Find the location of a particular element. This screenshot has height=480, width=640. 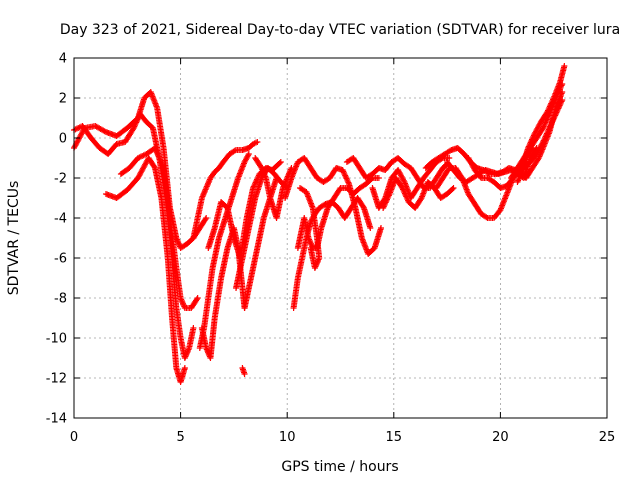

y-tick-label: -14 is located at coordinates (56, 419).